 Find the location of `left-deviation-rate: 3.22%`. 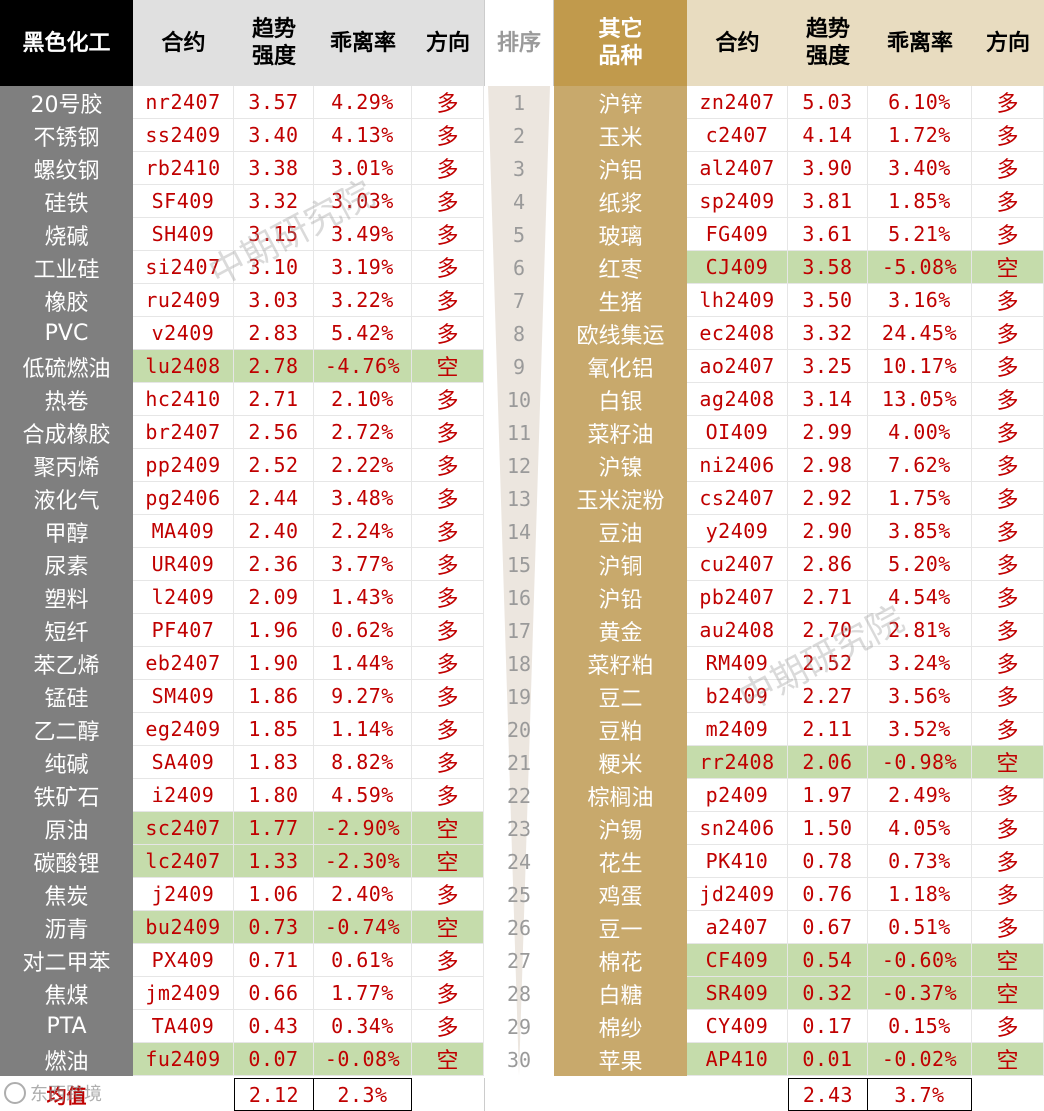

left-deviation-rate: 3.22% is located at coordinates (363, 300).